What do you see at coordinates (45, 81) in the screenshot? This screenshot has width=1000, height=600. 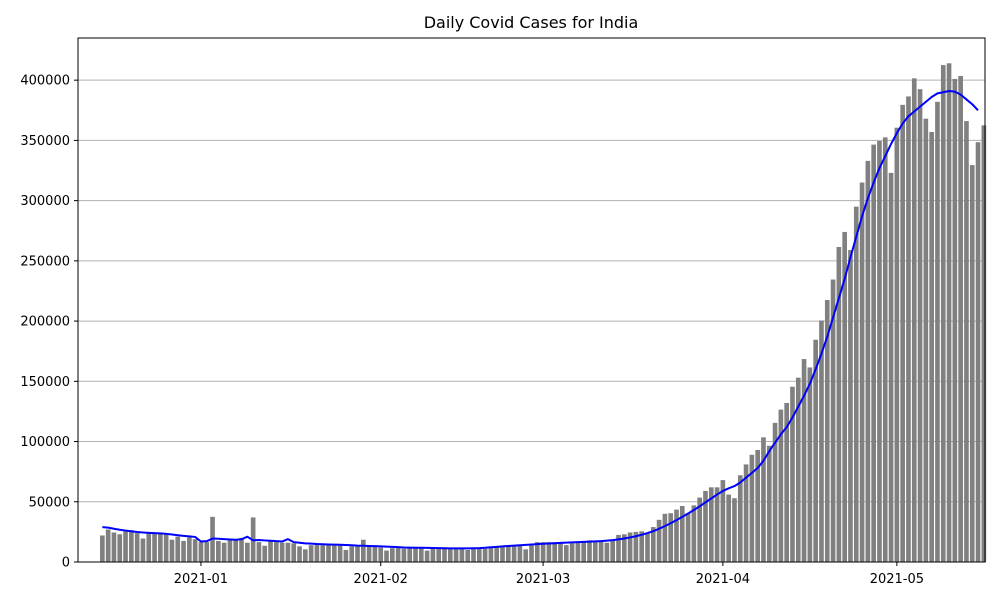 I see `y-tick-label: 400000` at bounding box center [45, 81].